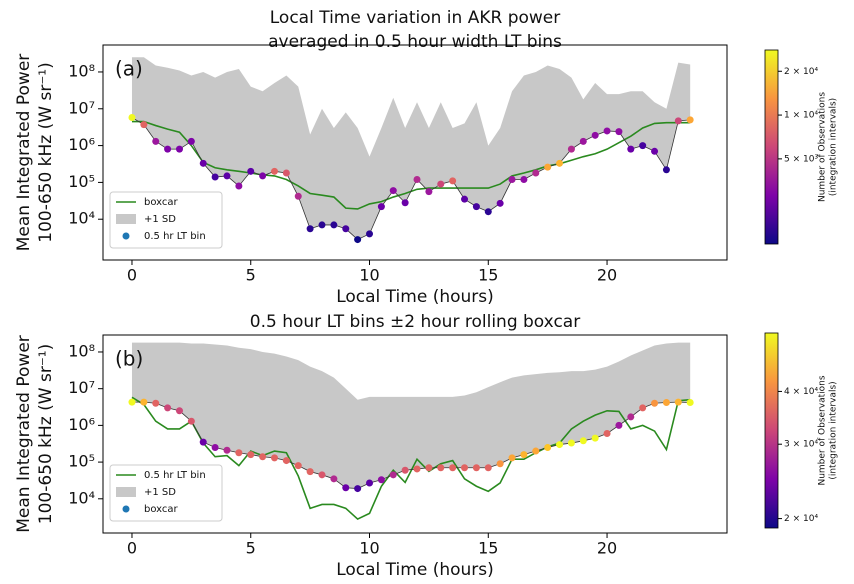 The width and height of the screenshot is (854, 584). I want to click on colorbar-tick-label: 4 × 10⁴, so click(801, 392).